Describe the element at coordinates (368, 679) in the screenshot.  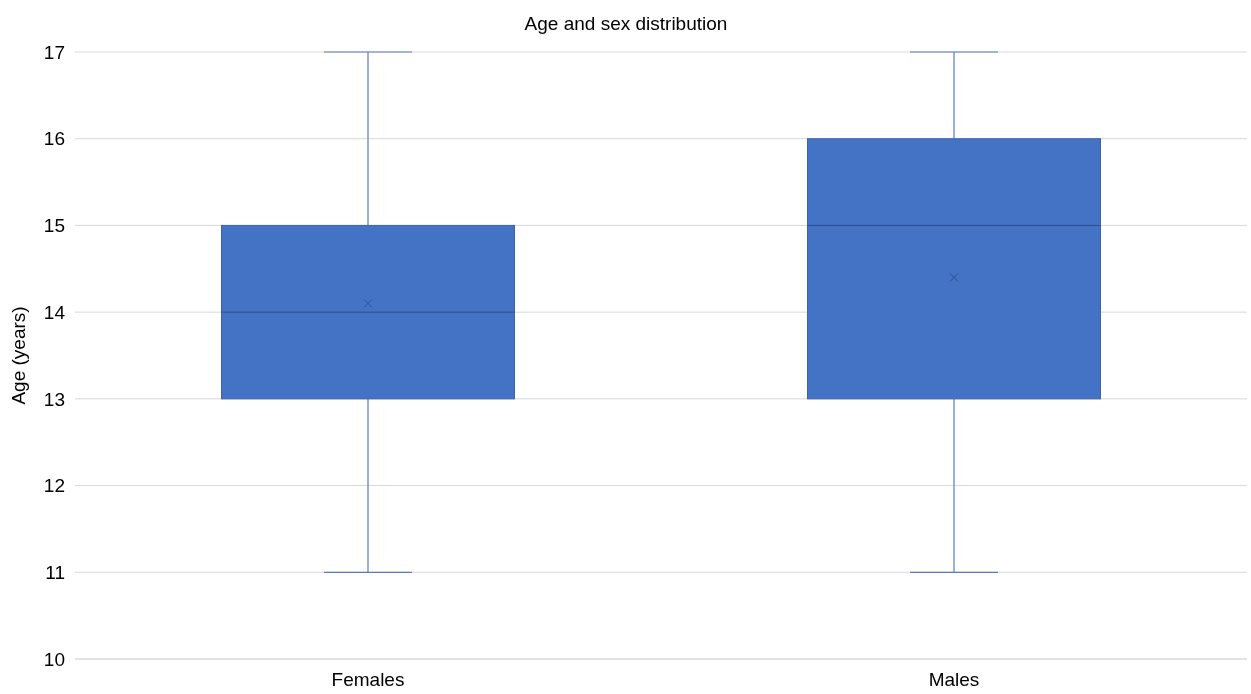
I see `x-tick-label: Females` at that location.